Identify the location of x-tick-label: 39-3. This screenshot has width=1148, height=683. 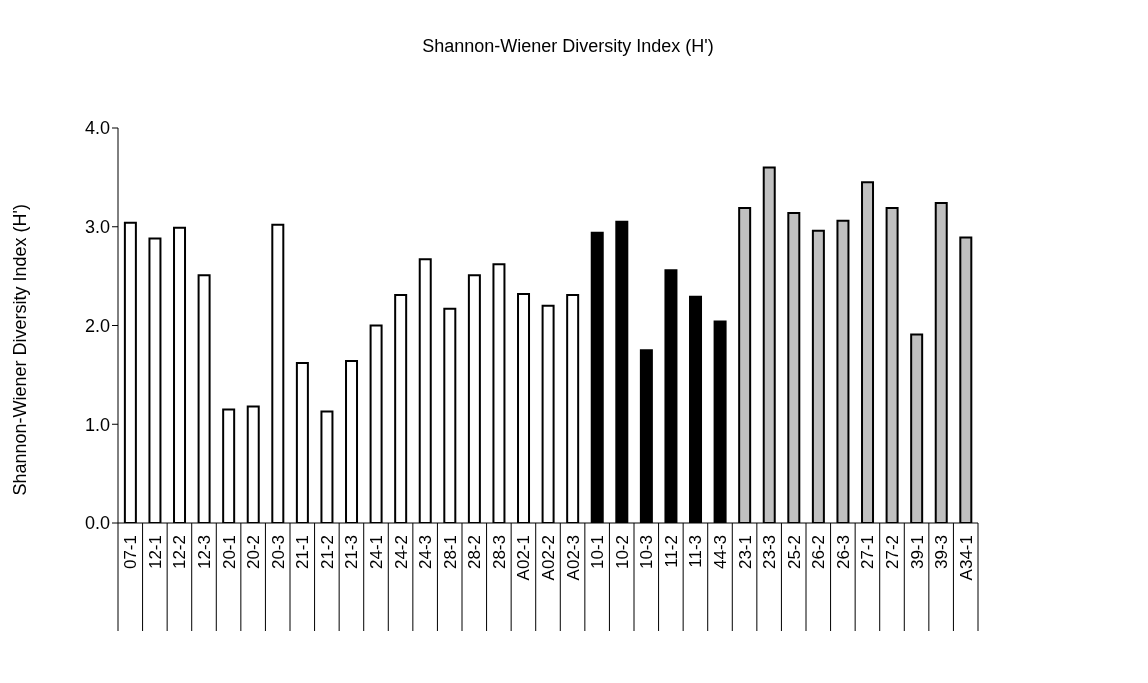
(942, 552).